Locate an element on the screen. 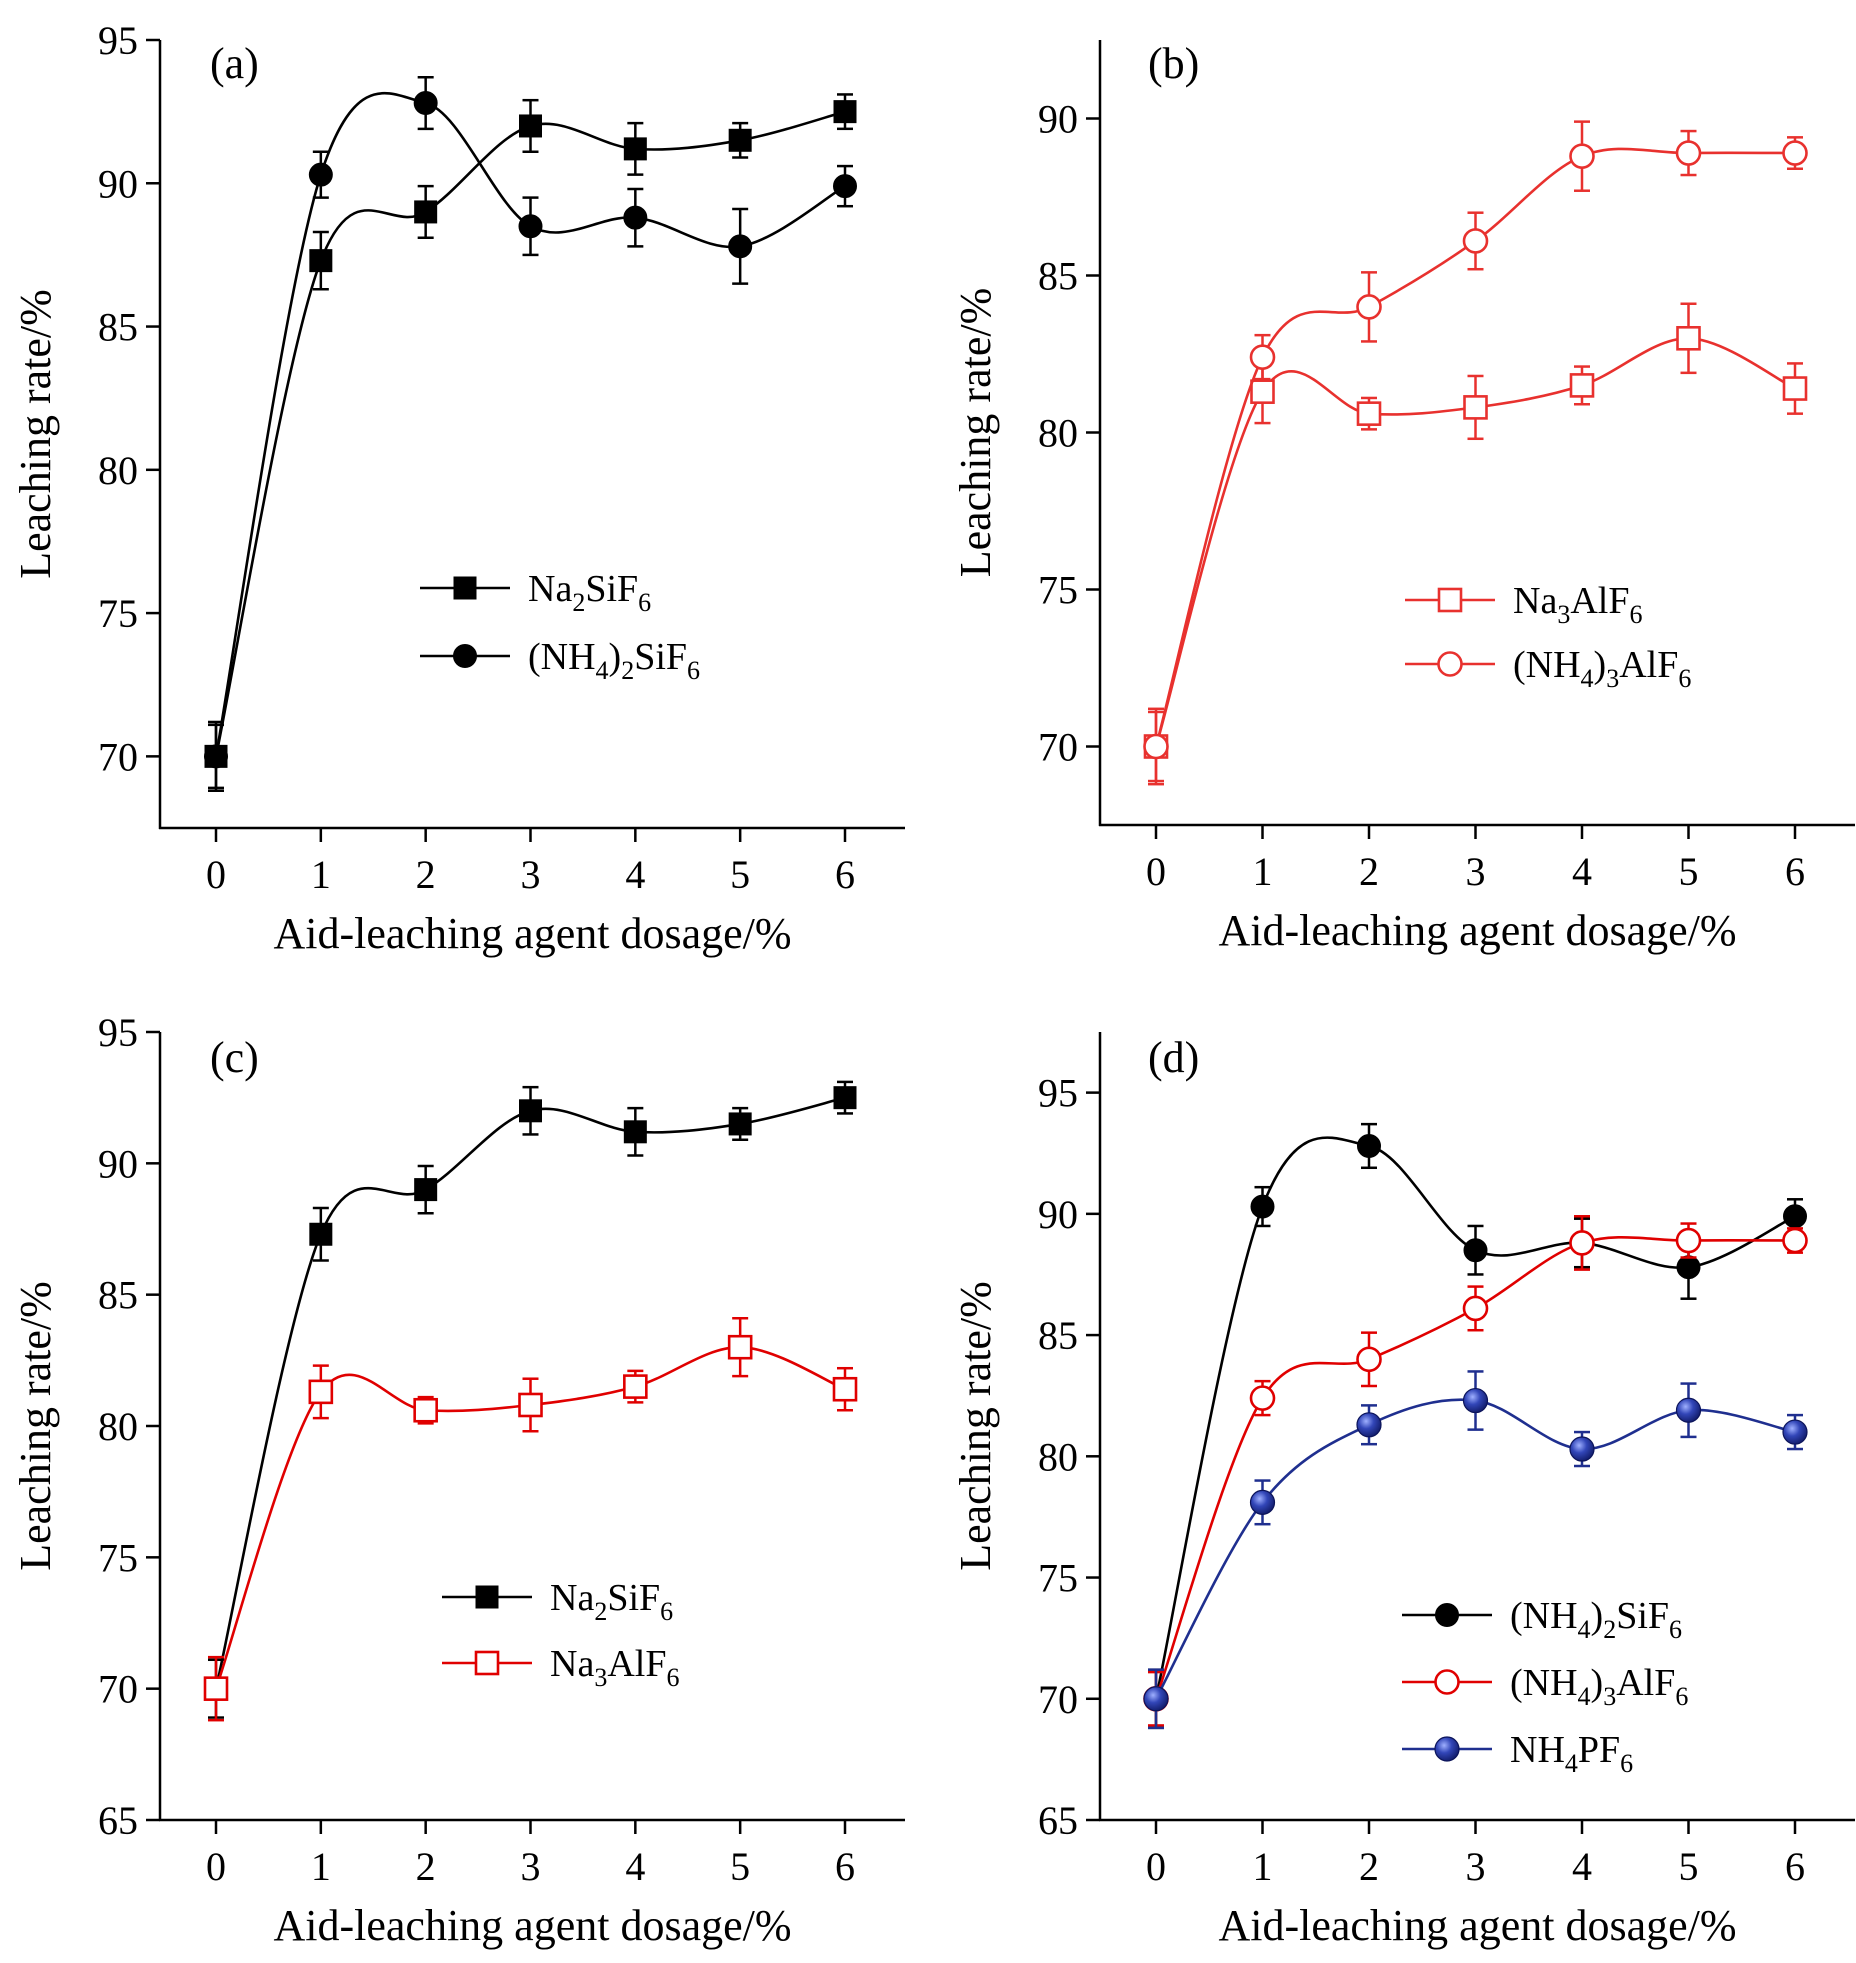 Image resolution: width=1856 pixels, height=1963 pixels. legend-entry: Na2SiF6 is located at coordinates (557, 1601).